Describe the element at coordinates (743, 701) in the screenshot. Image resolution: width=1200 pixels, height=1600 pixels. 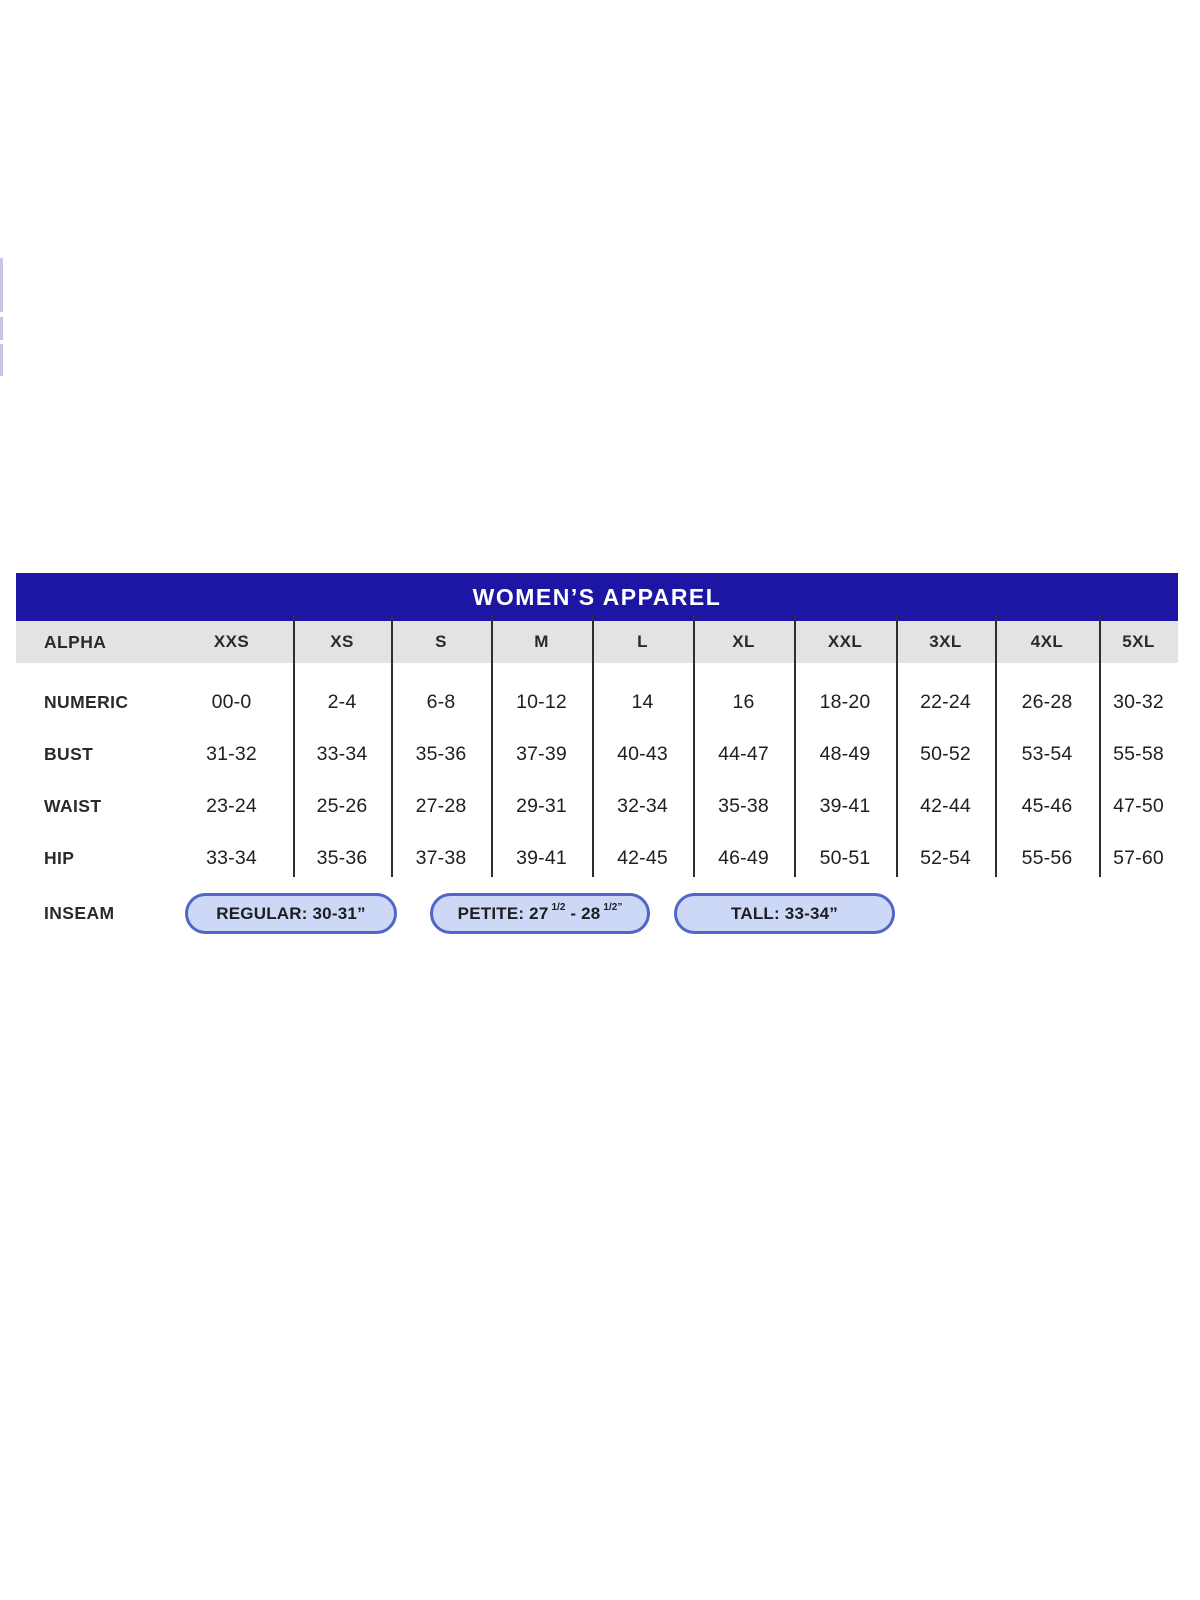
I see `size-value-cell: 16` at that location.